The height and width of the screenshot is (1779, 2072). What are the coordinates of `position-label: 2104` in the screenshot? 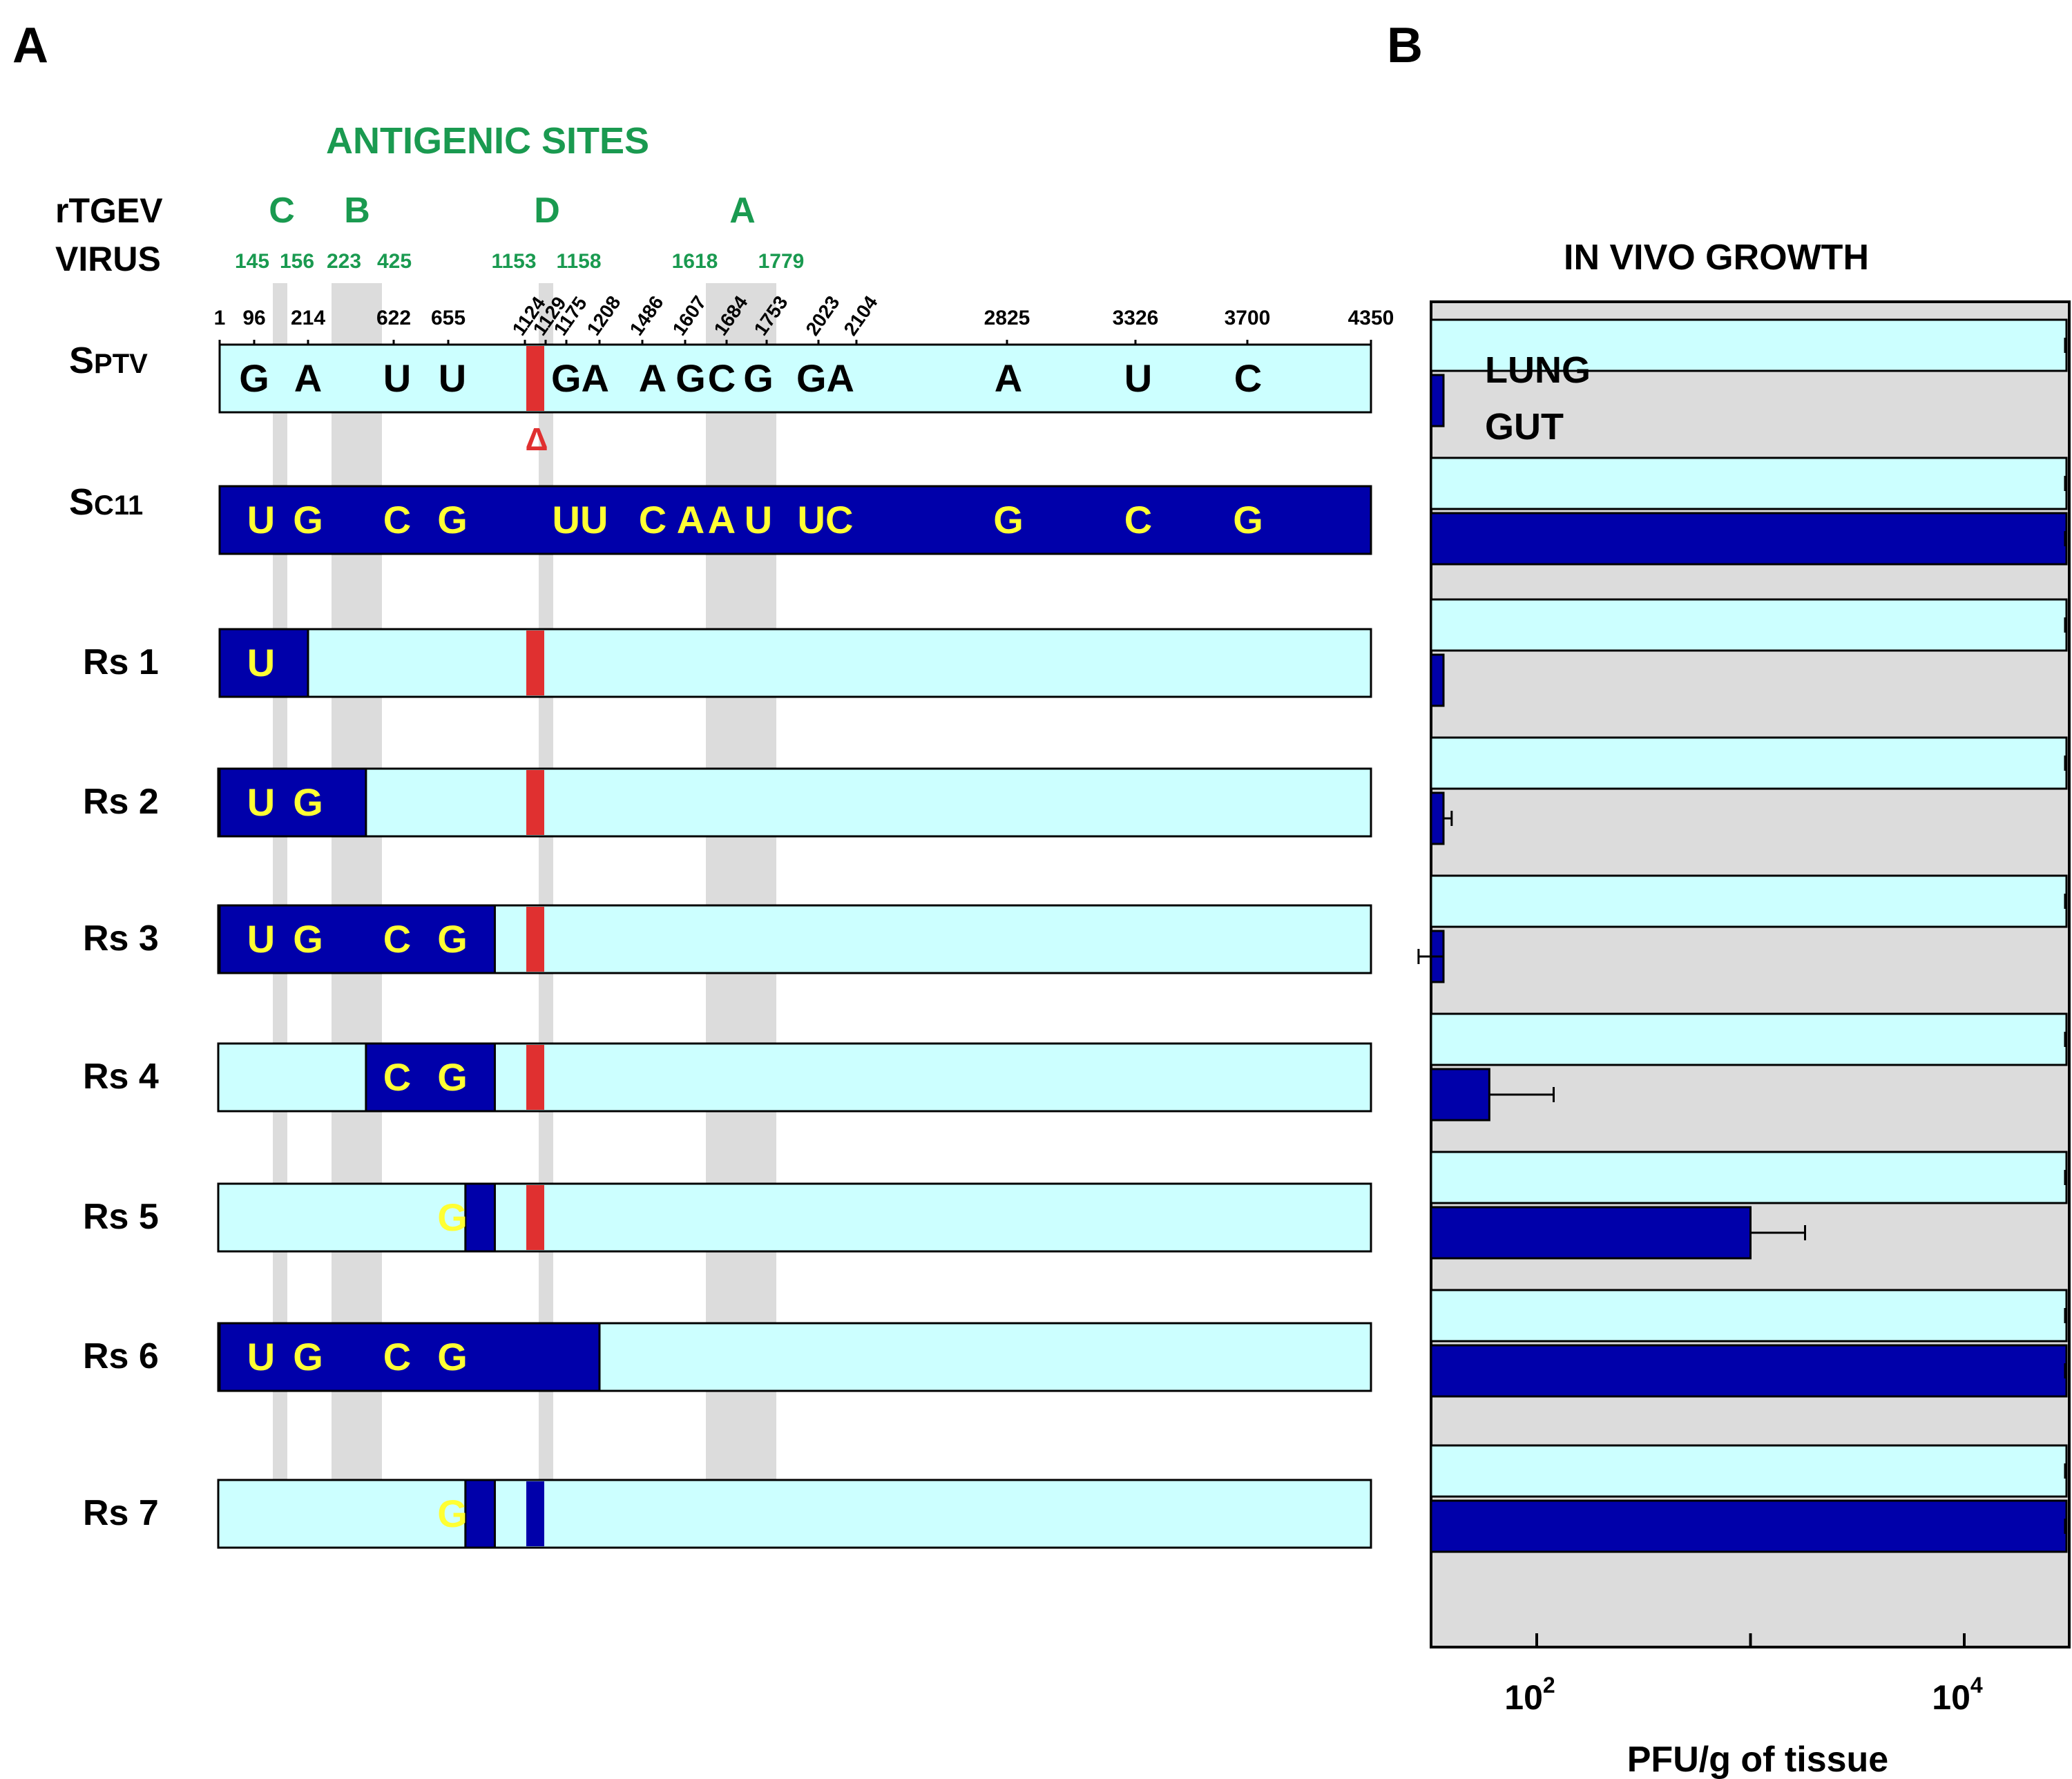 It's located at (861, 315).